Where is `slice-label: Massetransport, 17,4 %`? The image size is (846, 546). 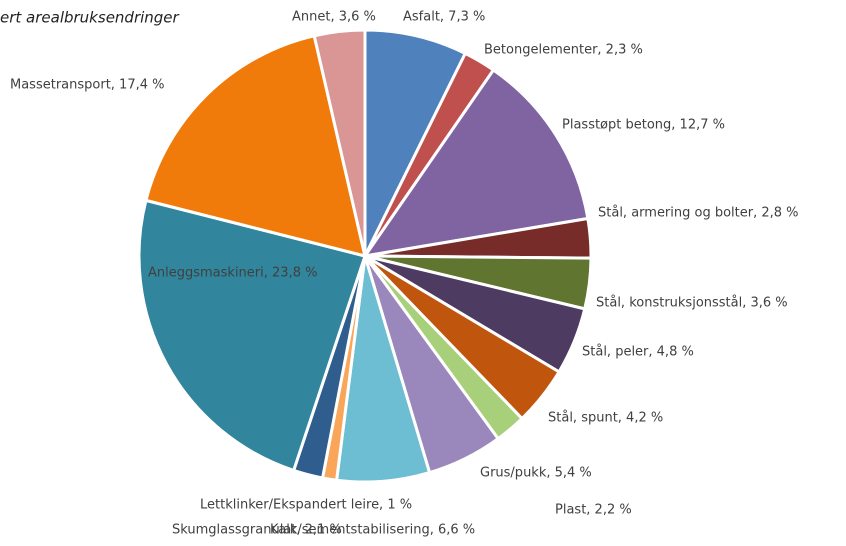
slice-label: Massetransport, 17,4 % is located at coordinates (87, 85).